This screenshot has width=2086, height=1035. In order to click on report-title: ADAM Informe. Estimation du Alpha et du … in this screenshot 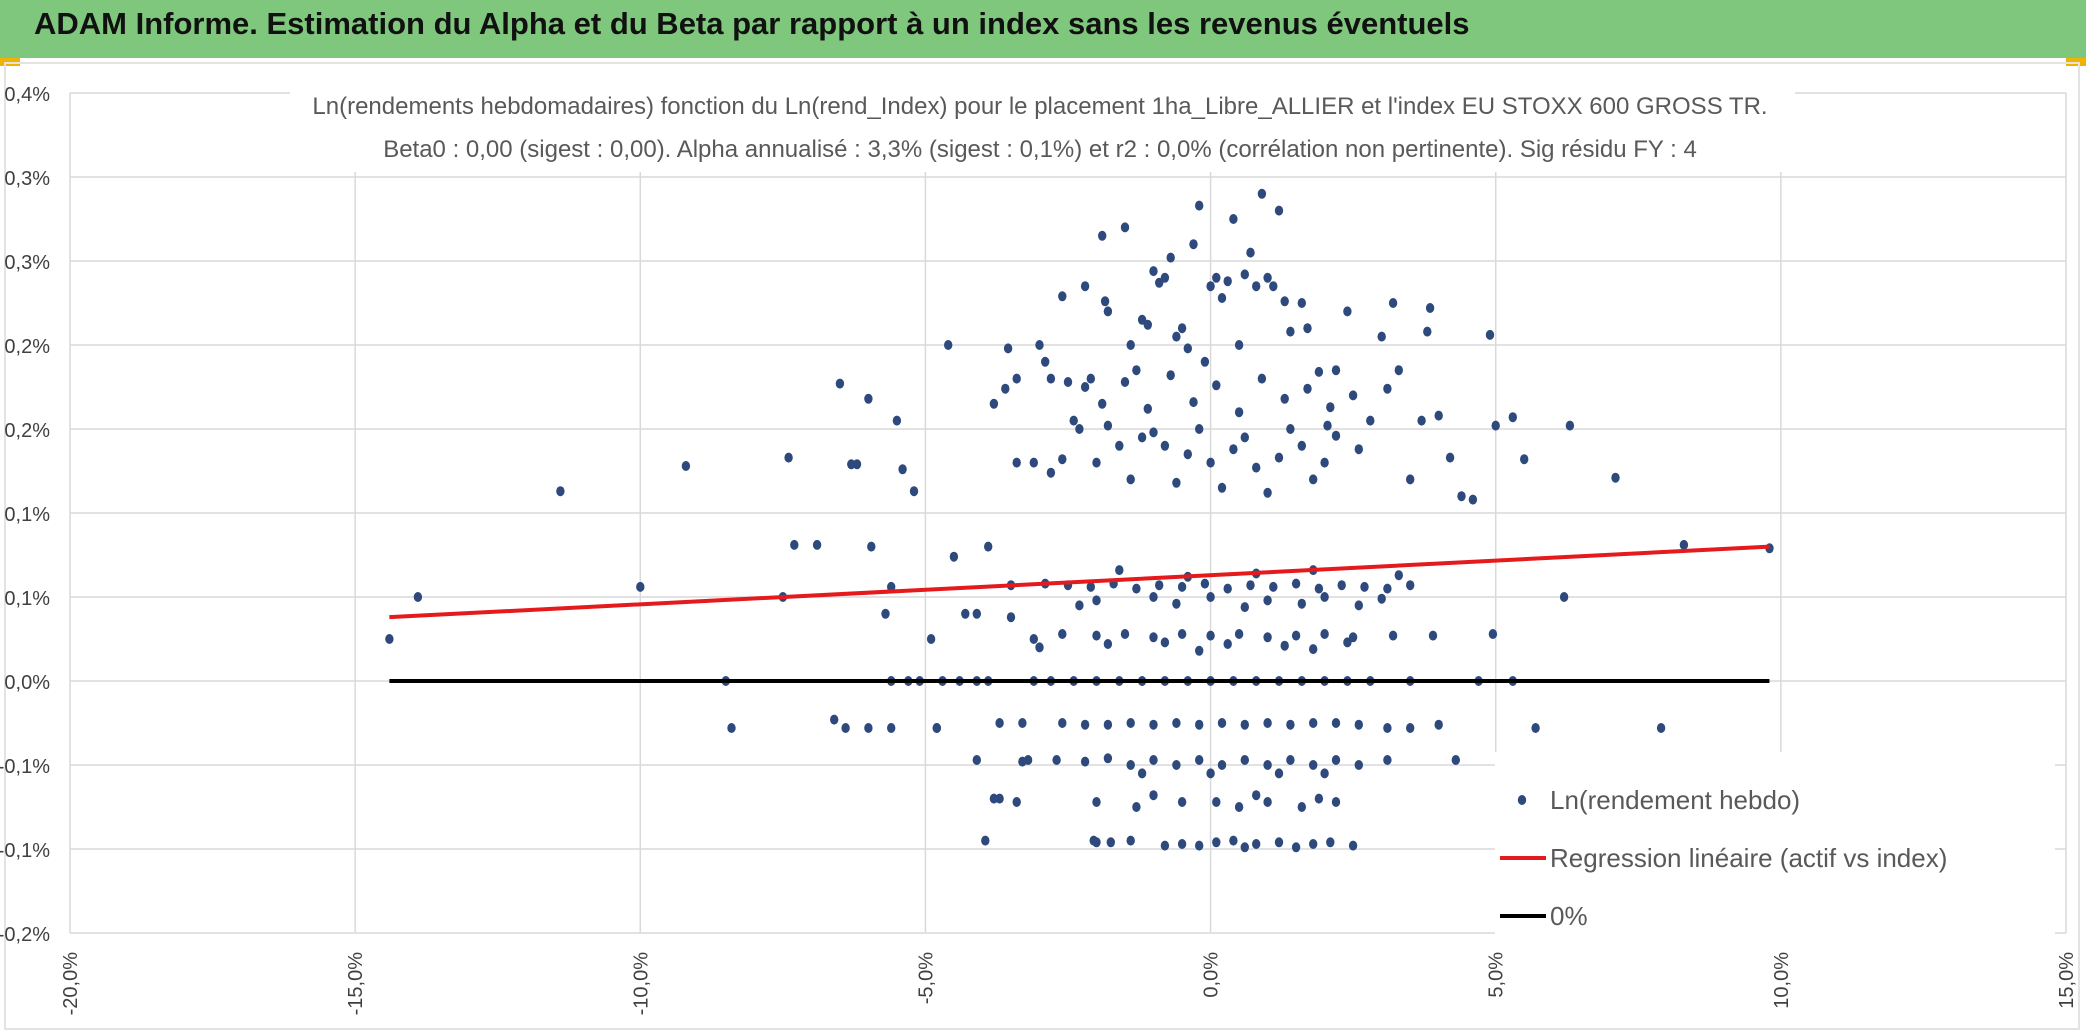, I will do `click(752, 23)`.